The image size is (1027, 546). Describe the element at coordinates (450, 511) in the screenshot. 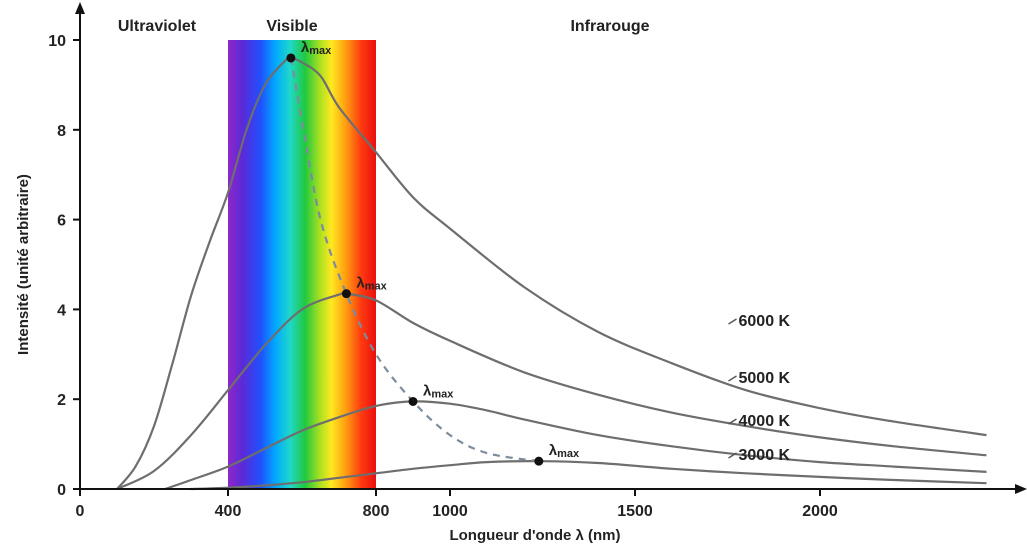

I see `x-tick-label: 1000` at that location.